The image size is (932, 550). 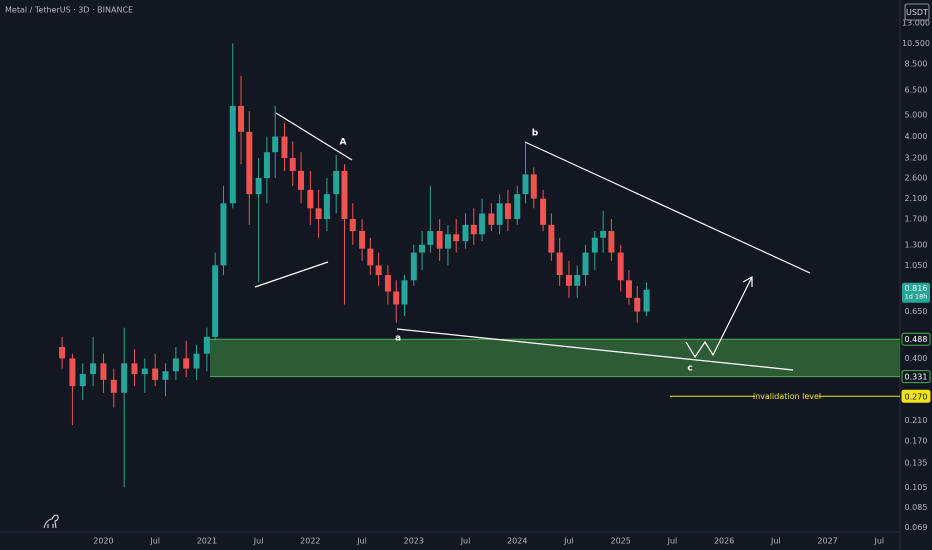 I want to click on x-tick-label: 2026, so click(x=724, y=541).